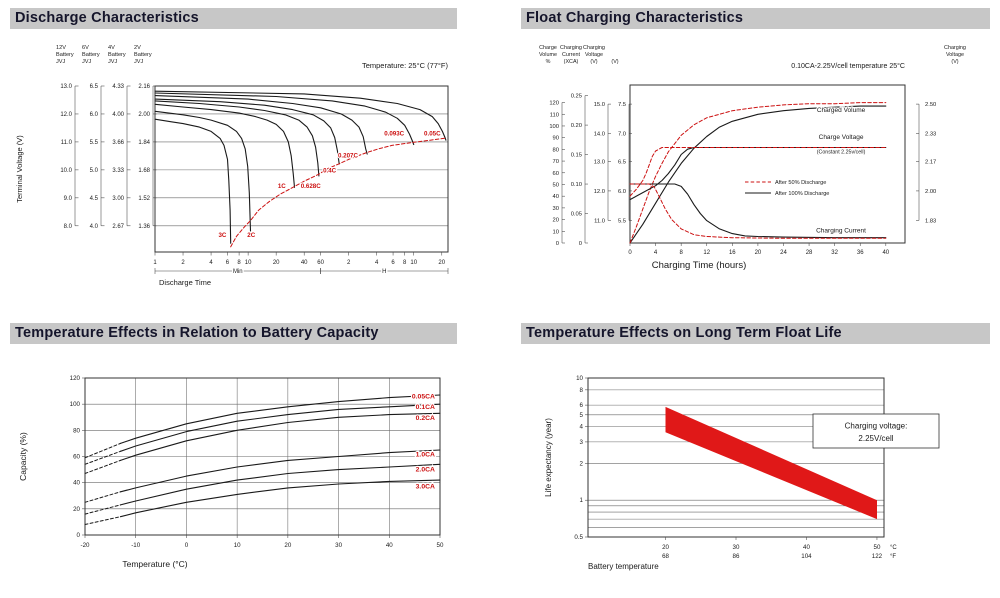 Image resolution: width=1000 pixels, height=598 pixels. I want to click on x-tick-label: 36, so click(860, 253).